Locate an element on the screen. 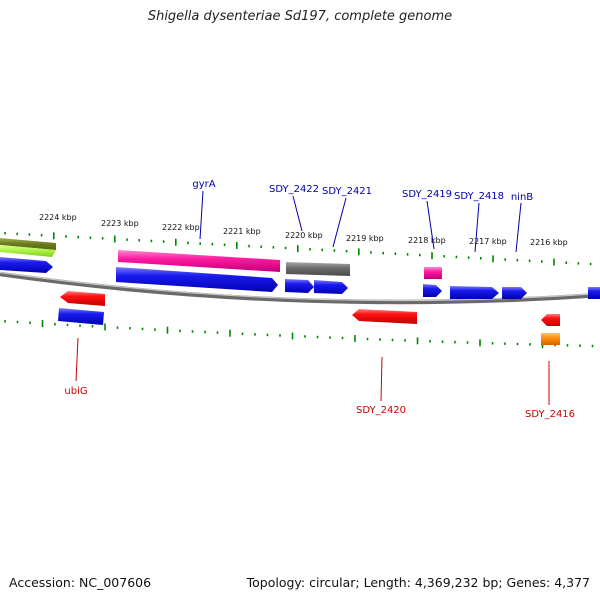 The image size is (600, 600). gene-label-SDY_2422: SDY_2422 is located at coordinates (294, 189).